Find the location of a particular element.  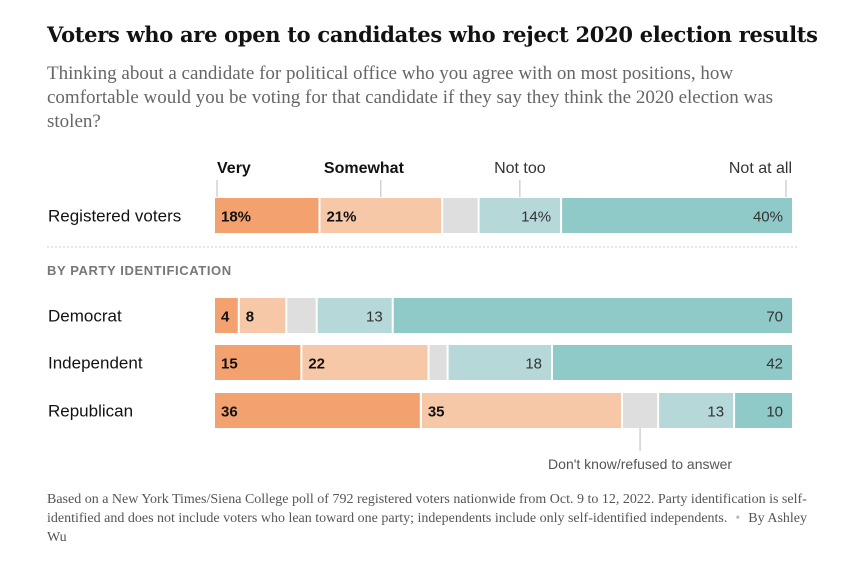

data-label-very: 15 is located at coordinates (229, 364).